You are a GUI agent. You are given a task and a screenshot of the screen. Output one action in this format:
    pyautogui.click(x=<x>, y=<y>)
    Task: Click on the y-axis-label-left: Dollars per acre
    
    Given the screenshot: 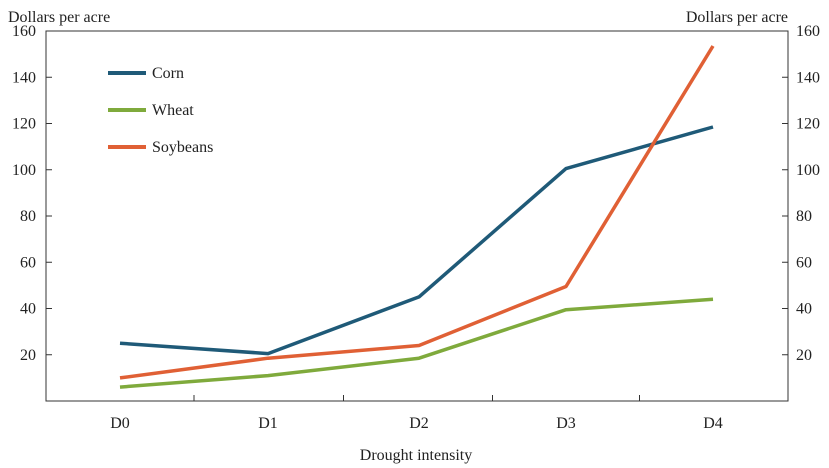 What is the action you would take?
    pyautogui.click(x=59, y=17)
    